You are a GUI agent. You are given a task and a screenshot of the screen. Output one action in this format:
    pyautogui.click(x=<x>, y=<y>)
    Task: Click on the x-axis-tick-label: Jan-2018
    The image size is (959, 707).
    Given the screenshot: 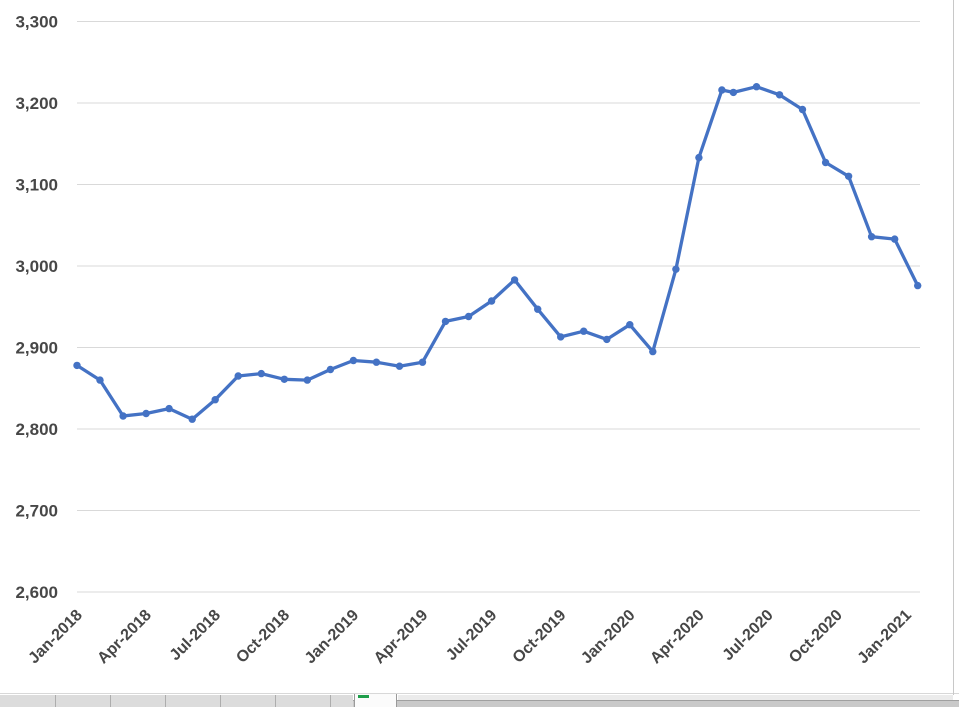 What is the action you would take?
    pyautogui.click(x=55, y=637)
    